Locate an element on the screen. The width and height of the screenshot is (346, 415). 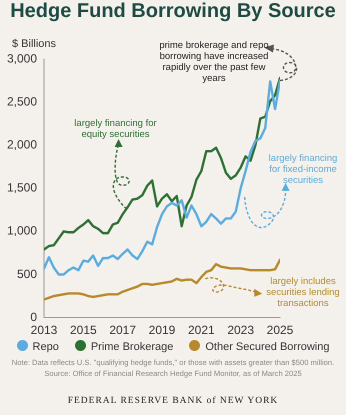
y-tick-label: 500 is located at coordinates (27, 273).